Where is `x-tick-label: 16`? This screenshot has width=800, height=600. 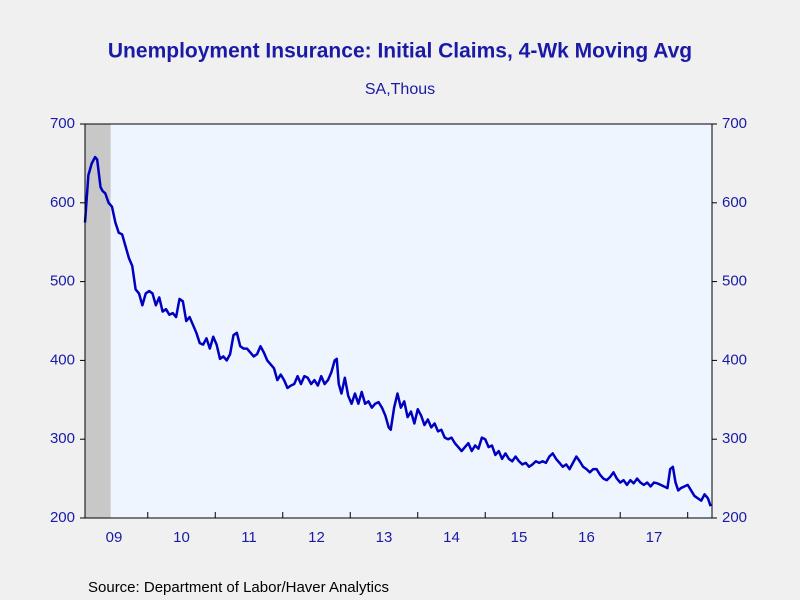 x-tick-label: 16 is located at coordinates (586, 537).